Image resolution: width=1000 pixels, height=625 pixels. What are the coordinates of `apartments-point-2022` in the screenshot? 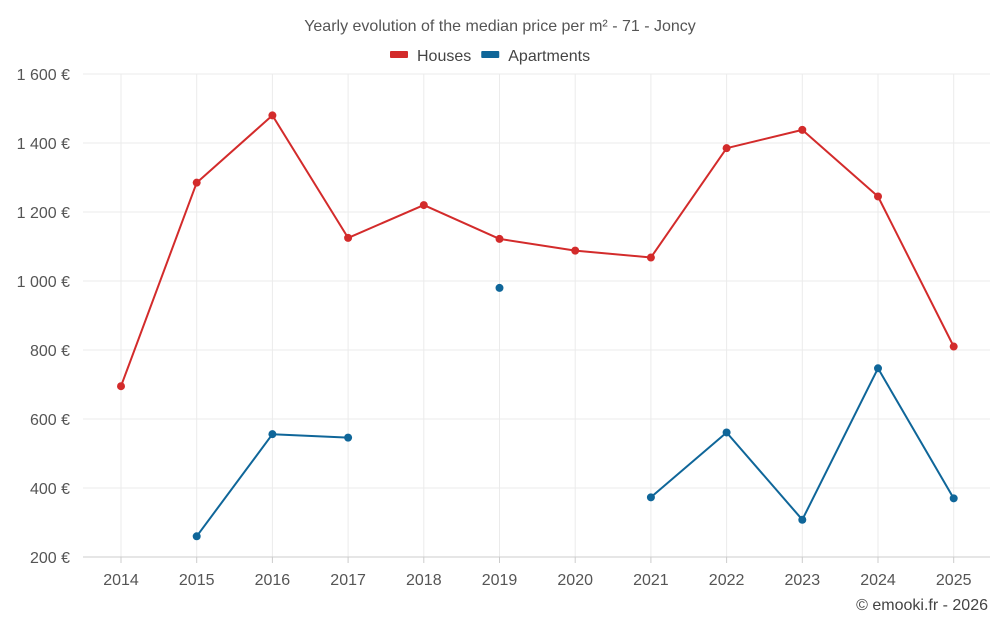 It's located at (726, 432).